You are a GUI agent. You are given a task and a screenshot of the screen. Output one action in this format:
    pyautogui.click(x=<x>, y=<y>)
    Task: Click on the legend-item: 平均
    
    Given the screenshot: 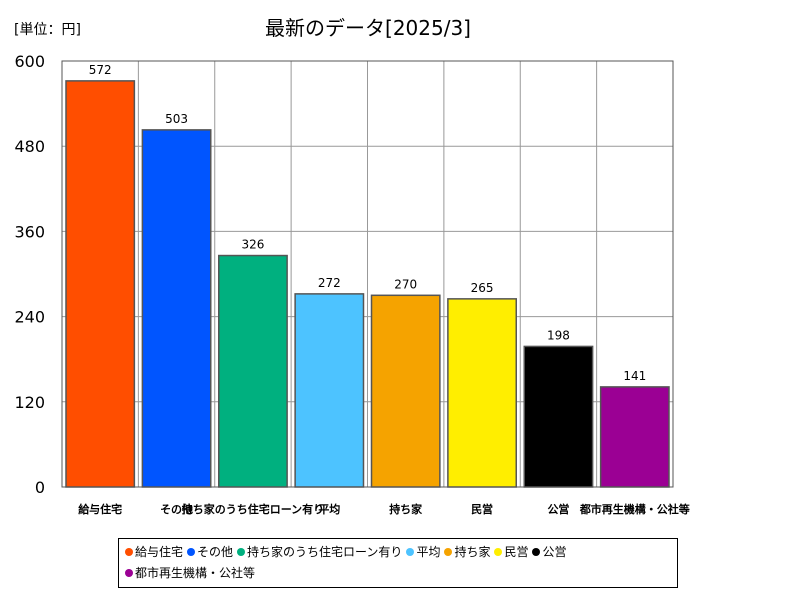 What is the action you would take?
    pyautogui.click(x=423, y=552)
    